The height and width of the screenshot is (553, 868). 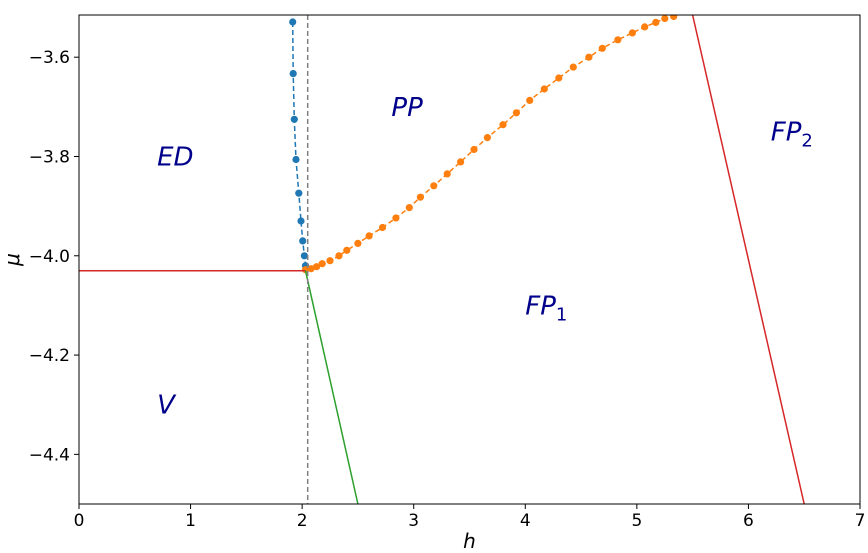 What do you see at coordinates (79, 521) in the screenshot?
I see `x-tick-label-0: 0` at bounding box center [79, 521].